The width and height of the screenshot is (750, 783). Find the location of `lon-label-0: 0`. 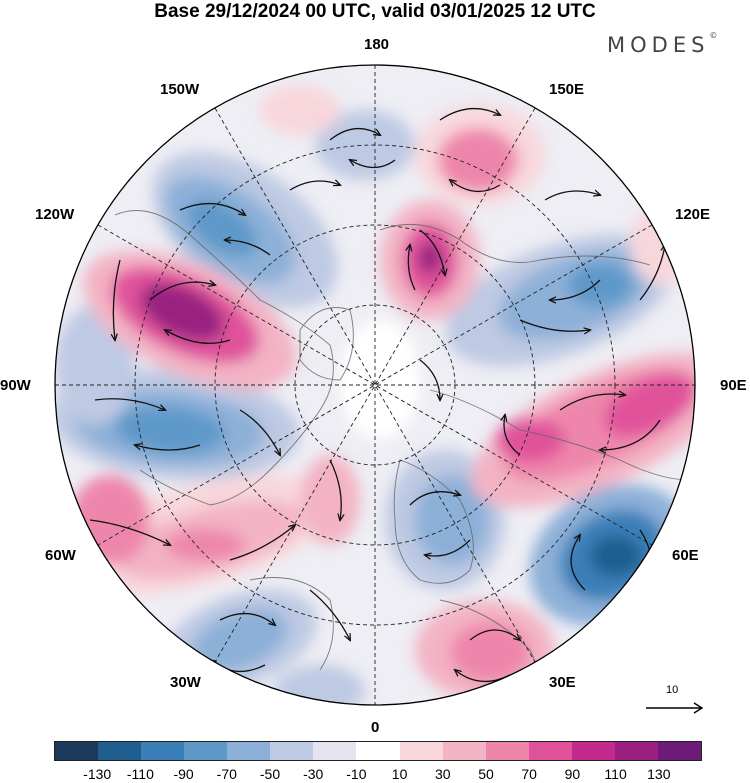

lon-label-0: 0 is located at coordinates (375, 727).